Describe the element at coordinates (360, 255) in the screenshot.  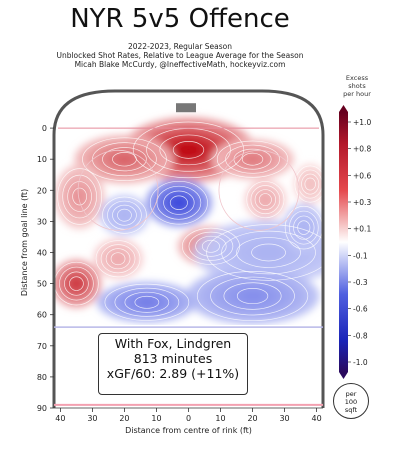
I see `colorbar-label-5: -0.1` at that location.